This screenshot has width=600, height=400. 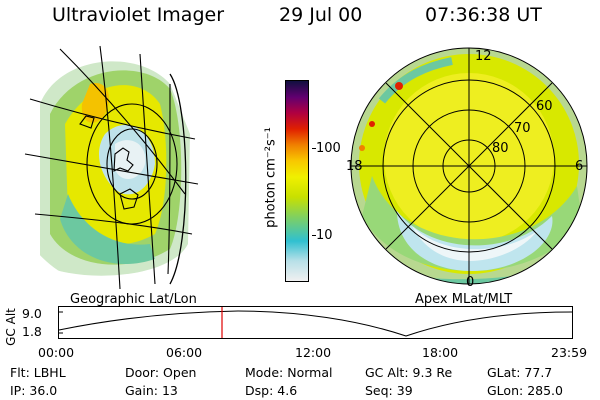 I want to click on colorbar-tick-100: 100, so click(x=328, y=148).